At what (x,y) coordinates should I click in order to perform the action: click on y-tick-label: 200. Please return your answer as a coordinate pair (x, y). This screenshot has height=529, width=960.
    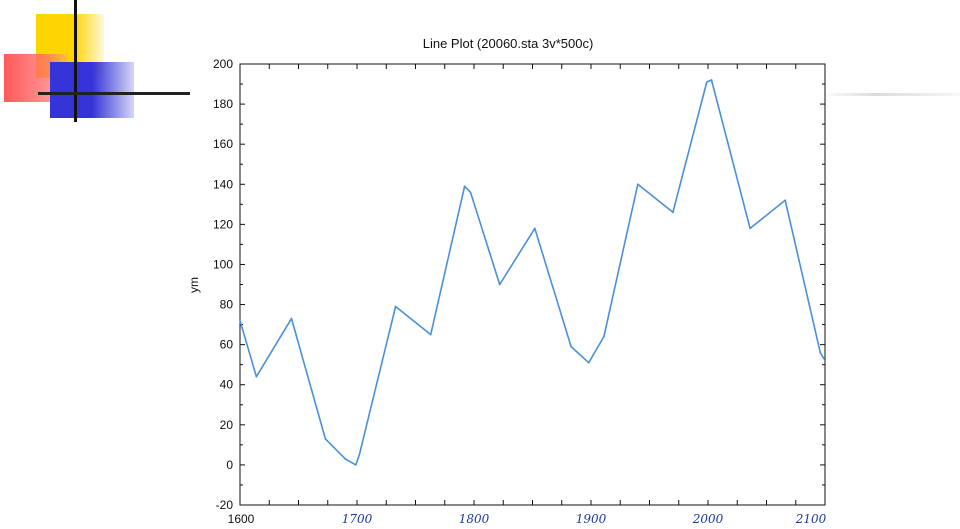
    Looking at the image, I should click on (223, 64).